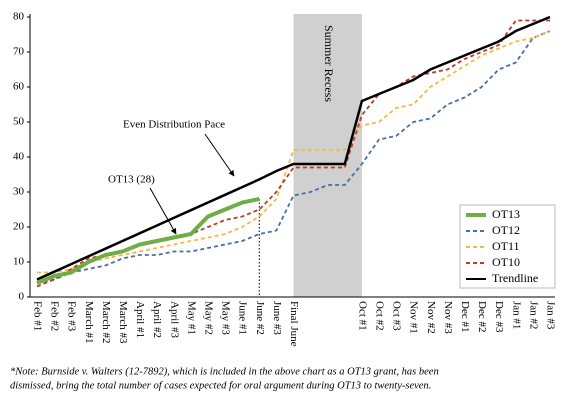 The width and height of the screenshot is (580, 400). What do you see at coordinates (19, 17) in the screenshot?
I see `y-tick-label: 80` at bounding box center [19, 17].